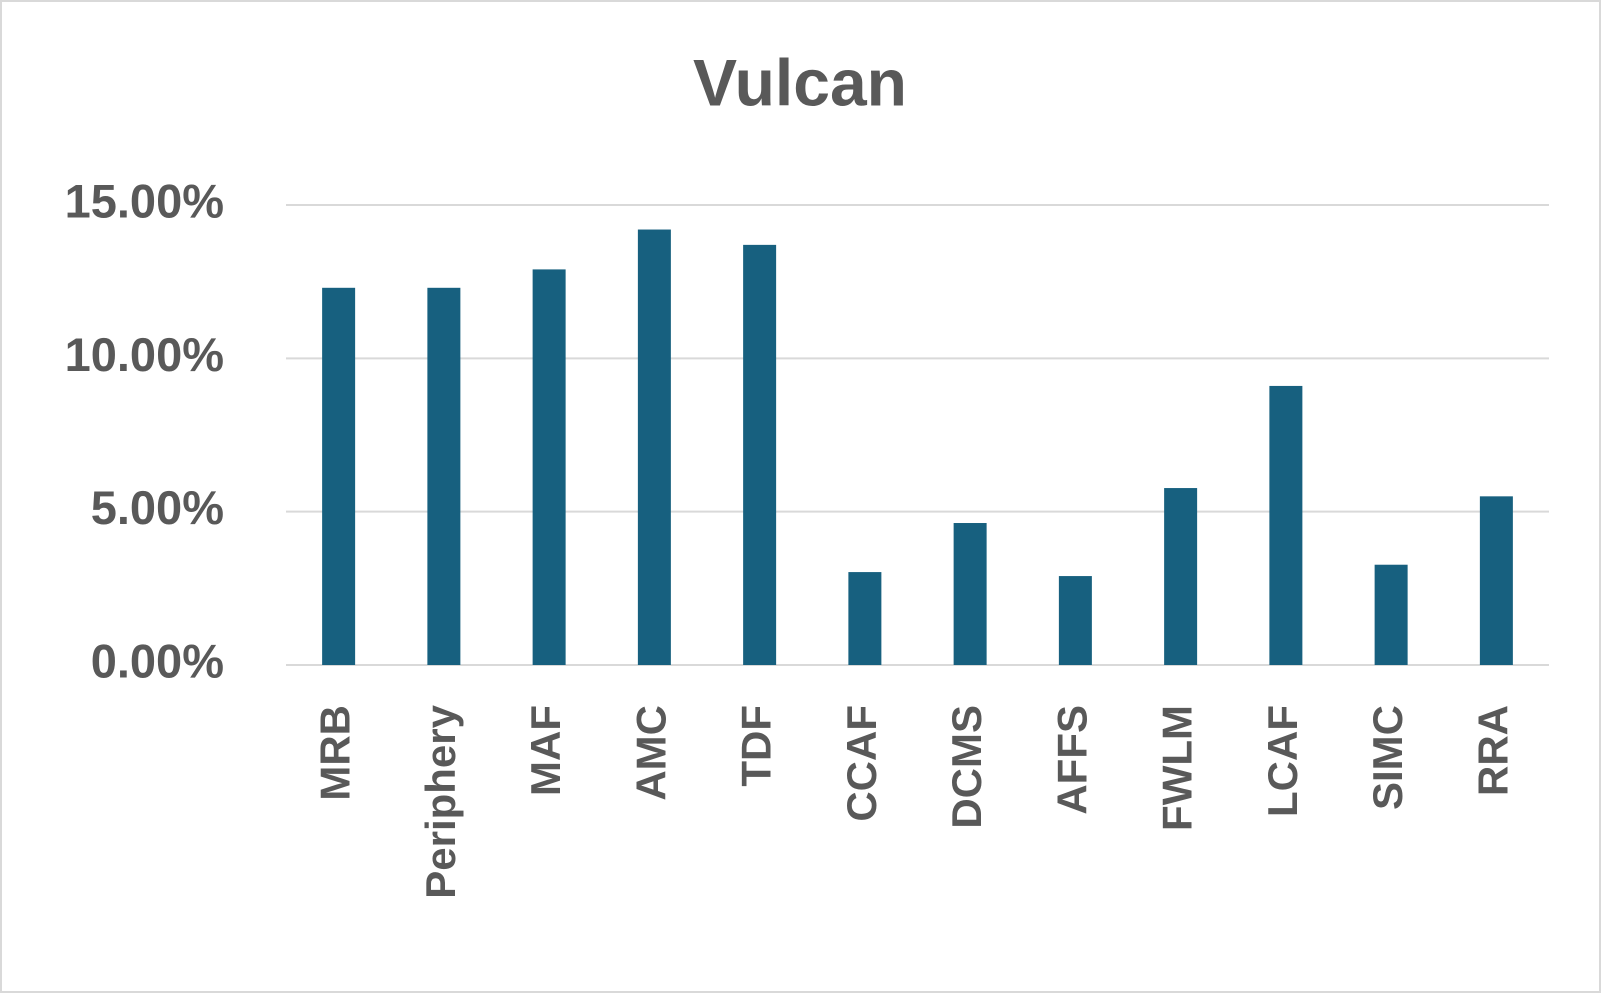 The width and height of the screenshot is (1601, 993). I want to click on x-tick-label: SIMC, so click(1387, 757).